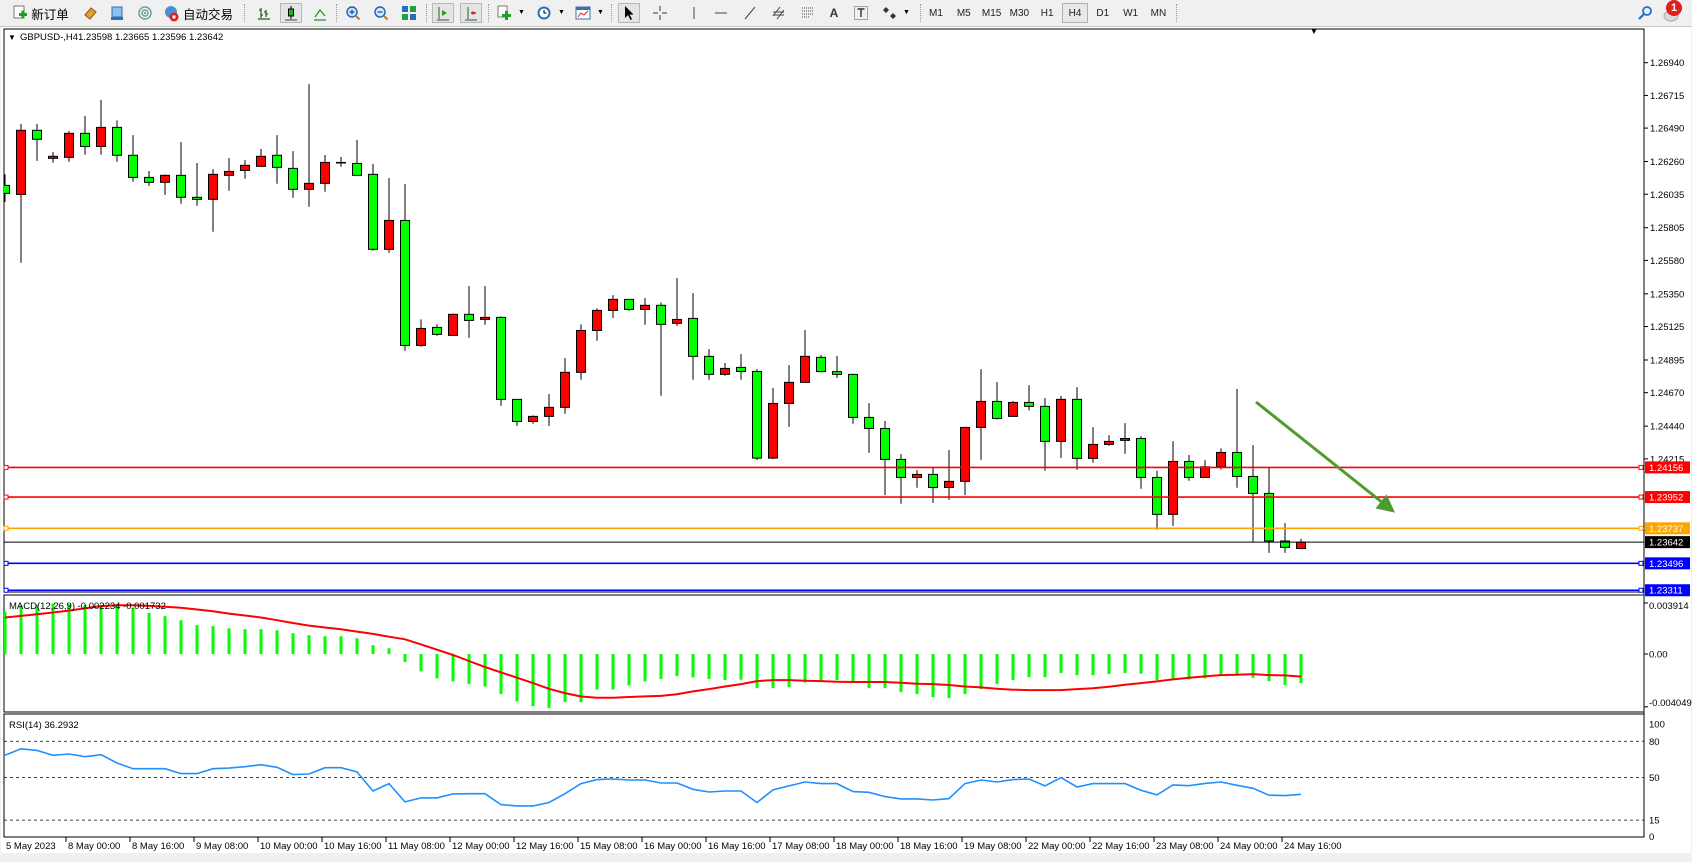 This screenshot has width=1692, height=862. I want to click on new-order-button: 新订单, so click(41, 13).